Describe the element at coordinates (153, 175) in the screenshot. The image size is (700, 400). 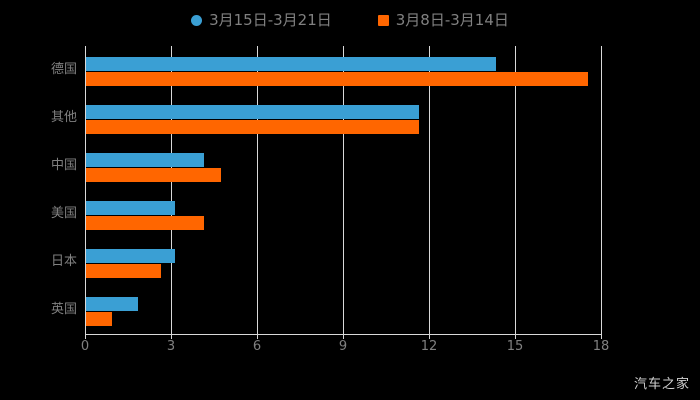
I see `bar-中国-series-1` at that location.